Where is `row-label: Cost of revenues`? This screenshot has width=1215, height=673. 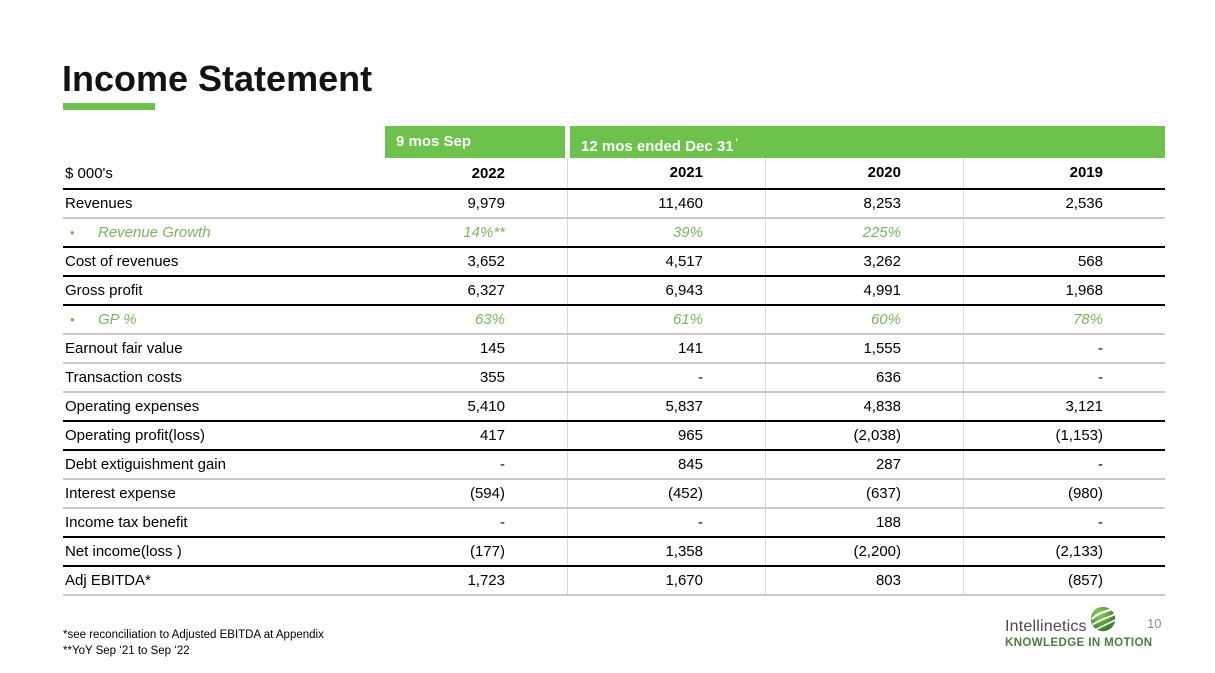
row-label: Cost of revenues is located at coordinates (224, 261).